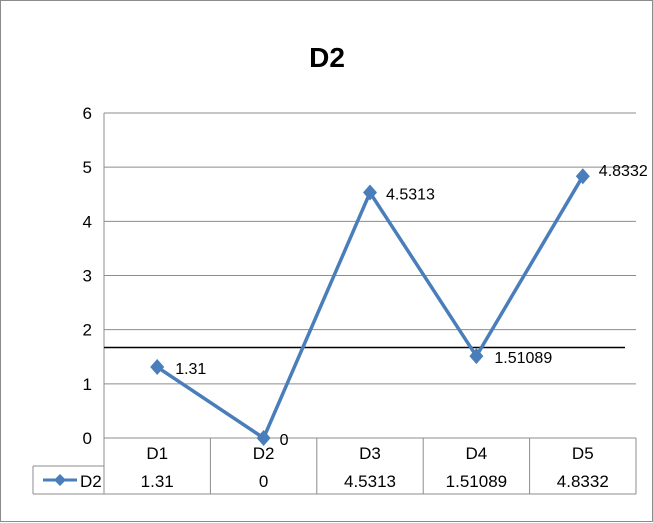 This screenshot has width=653, height=523. Describe the element at coordinates (284, 440) in the screenshot. I see `data-label: 0` at that location.